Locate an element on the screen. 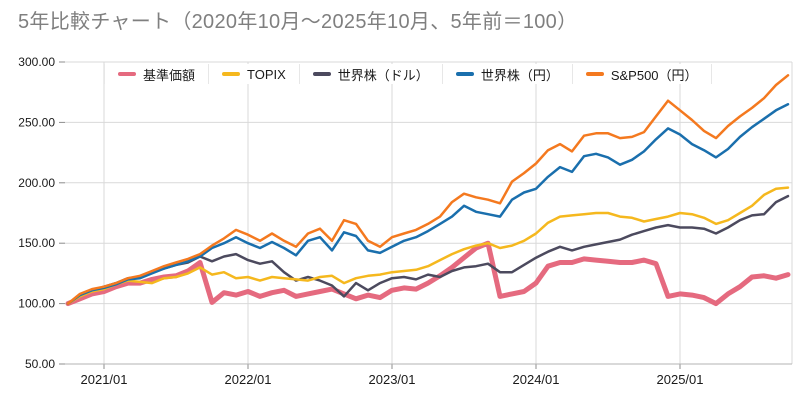 The width and height of the screenshot is (800, 405). chart-legend: 基準価額 TOPIX 世界株（ドル） 世界株（円） S&P500（円） is located at coordinates (408, 74).